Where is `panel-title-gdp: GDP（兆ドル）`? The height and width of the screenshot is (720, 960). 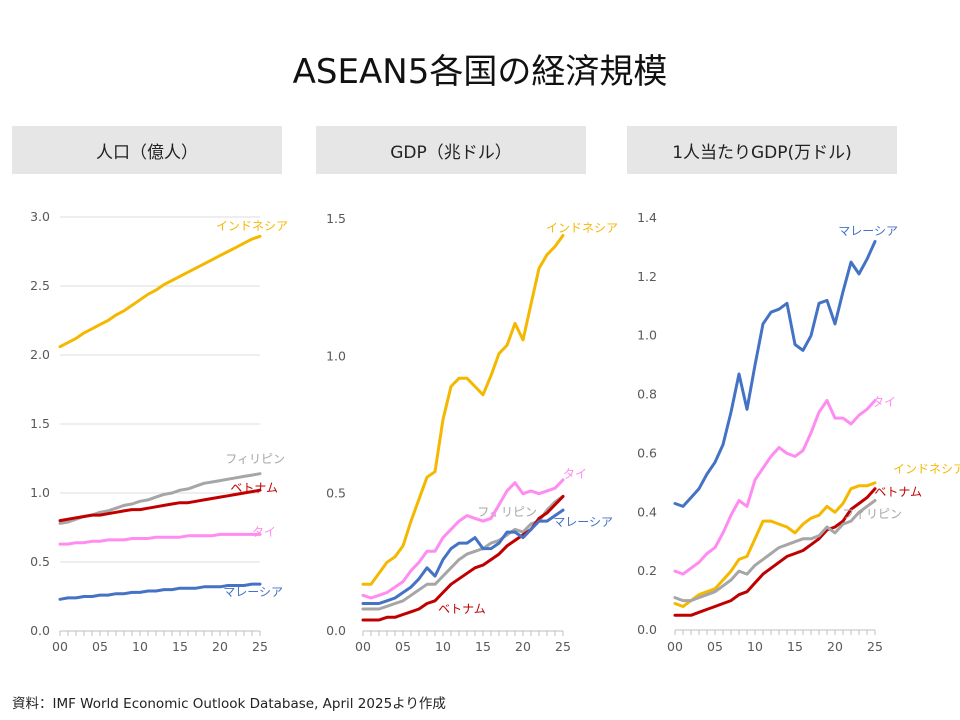 panel-title-gdp: GDP（兆ドル） is located at coordinates (451, 150).